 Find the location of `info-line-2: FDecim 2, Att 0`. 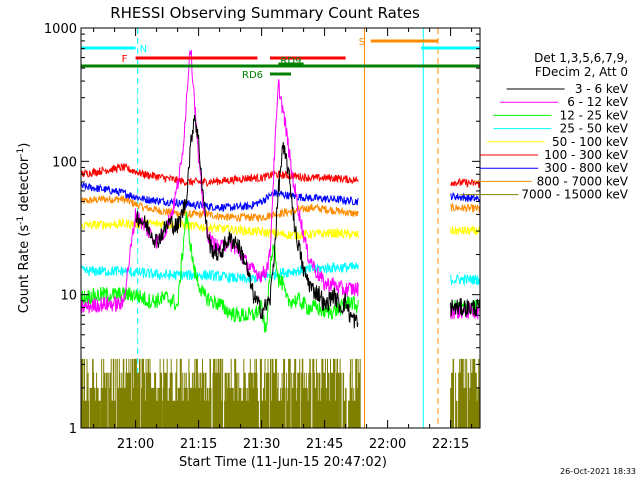

info-line-2: FDecim 2, Att 0 is located at coordinates (581, 72).